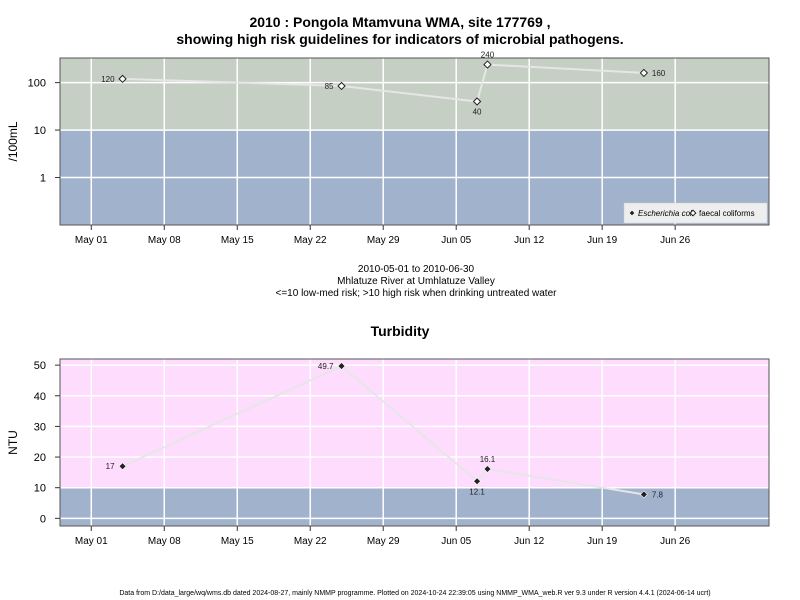  What do you see at coordinates (456, 541) in the screenshot?
I see `chart2-x-tick-label-5: Jun 05` at bounding box center [456, 541].